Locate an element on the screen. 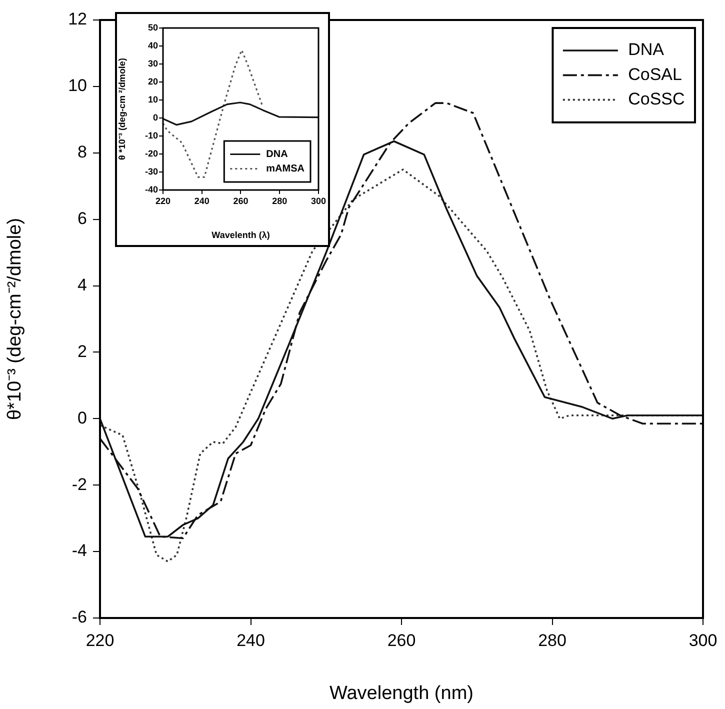  y-tick-label: 8 is located at coordinates (82, 152).